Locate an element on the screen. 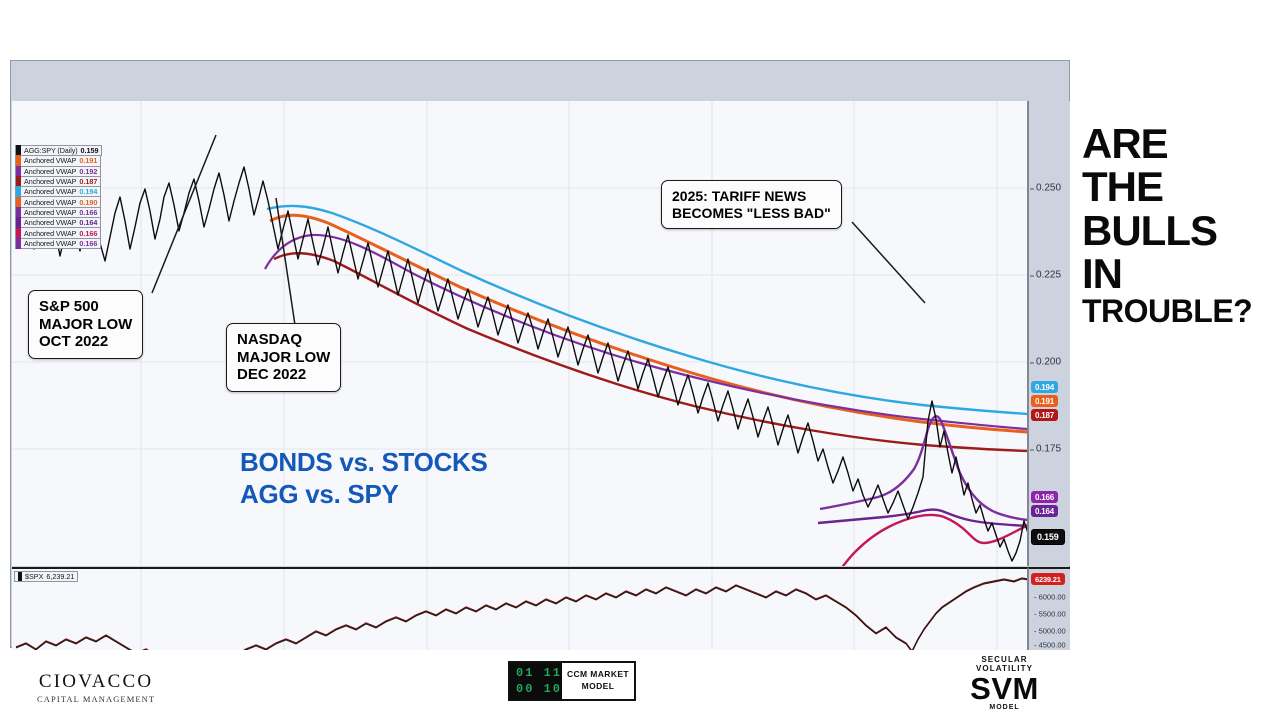  legend-series-value: 0.192 is located at coordinates (88, 171).